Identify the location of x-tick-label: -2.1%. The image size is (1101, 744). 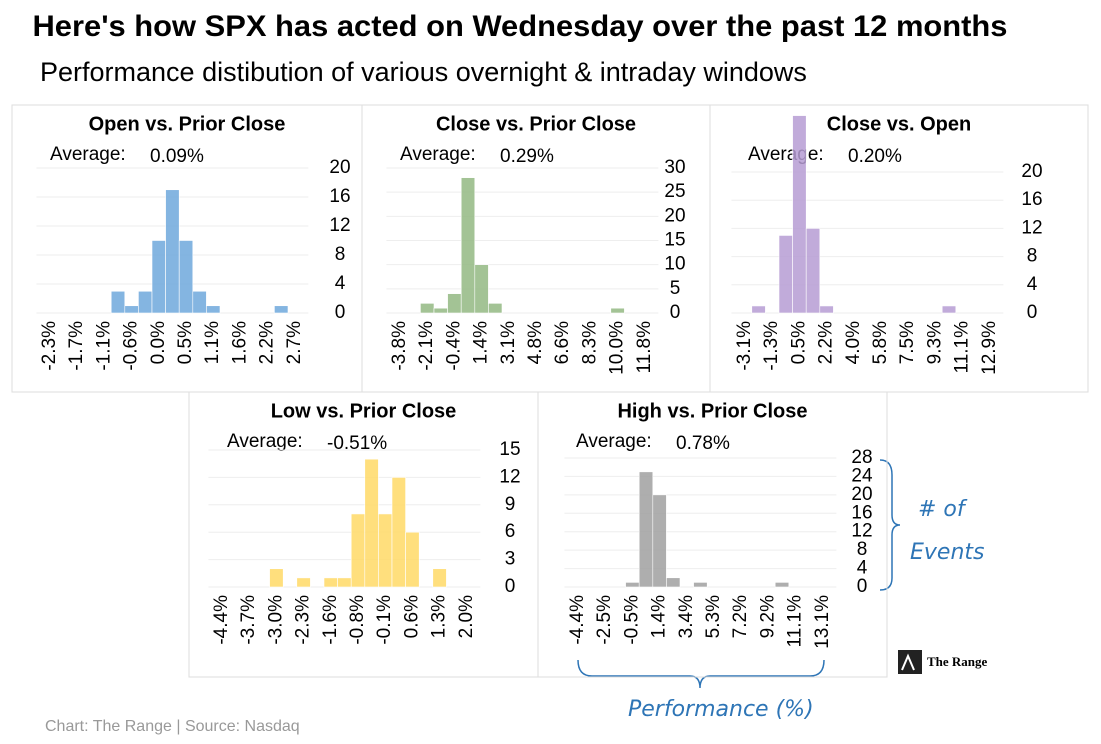
(426, 346).